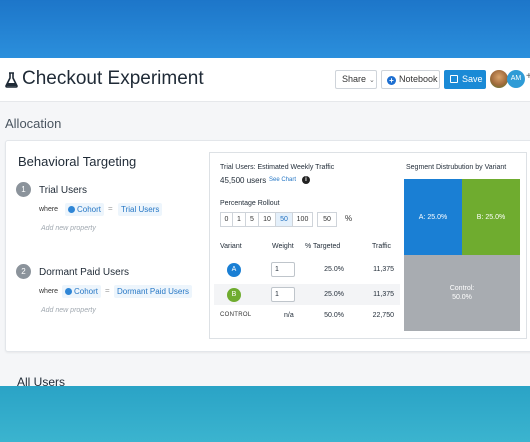 Image resolution: width=530 pixels, height=442 pixels. I want to click on group-number: 2, so click(23, 271).